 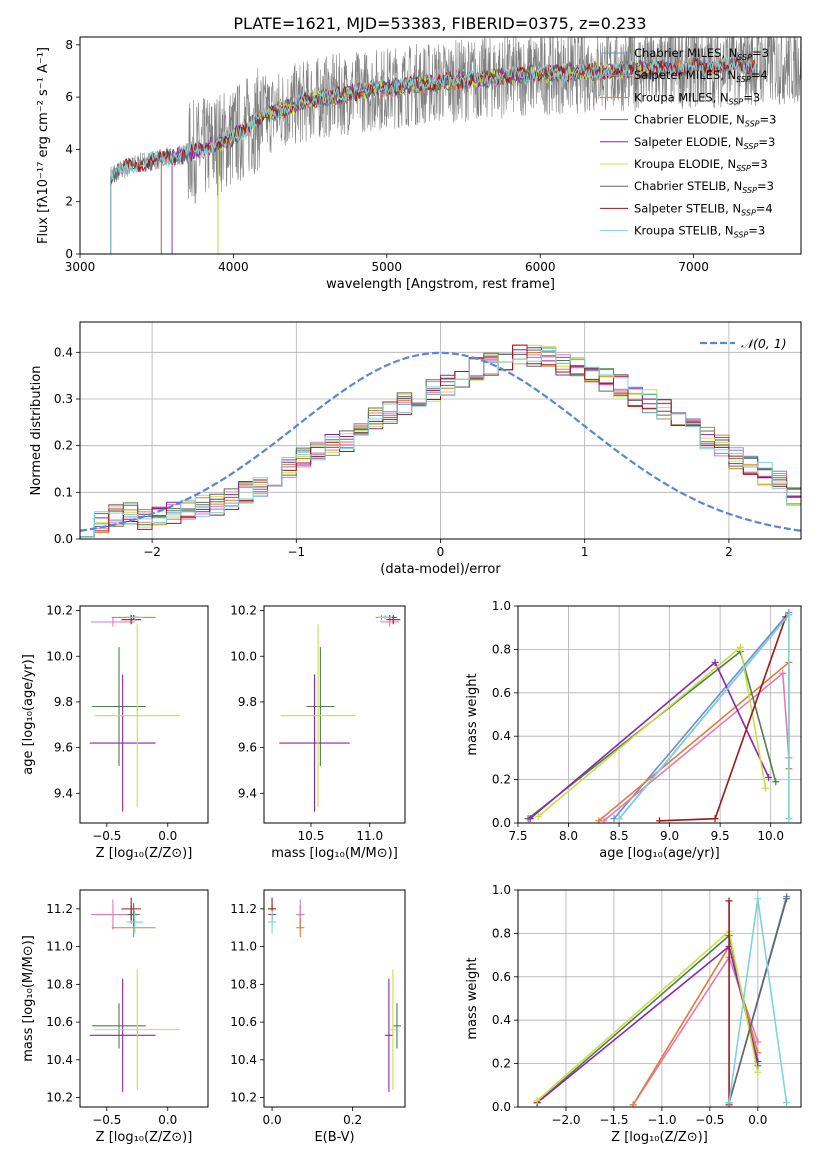 I want to click on x-tick-label: 0.0, so click(x=167, y=836).